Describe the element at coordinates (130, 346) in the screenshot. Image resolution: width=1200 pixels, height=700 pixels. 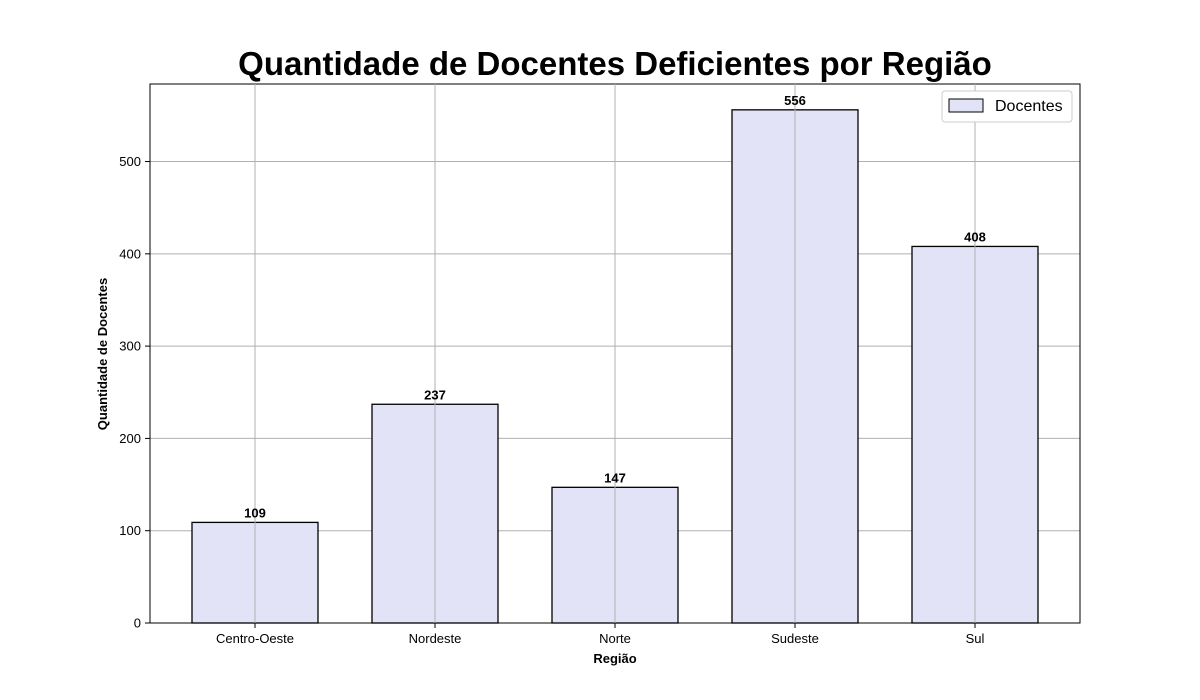
I see `y-tick-label: 300` at that location.